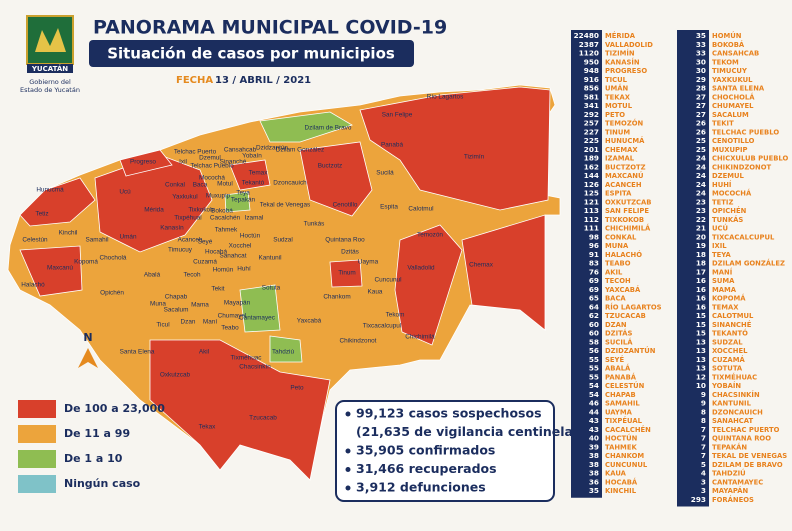 This screenshot has height=531, width=792. I want to click on municipality-label: Halachó, so click(33, 285).